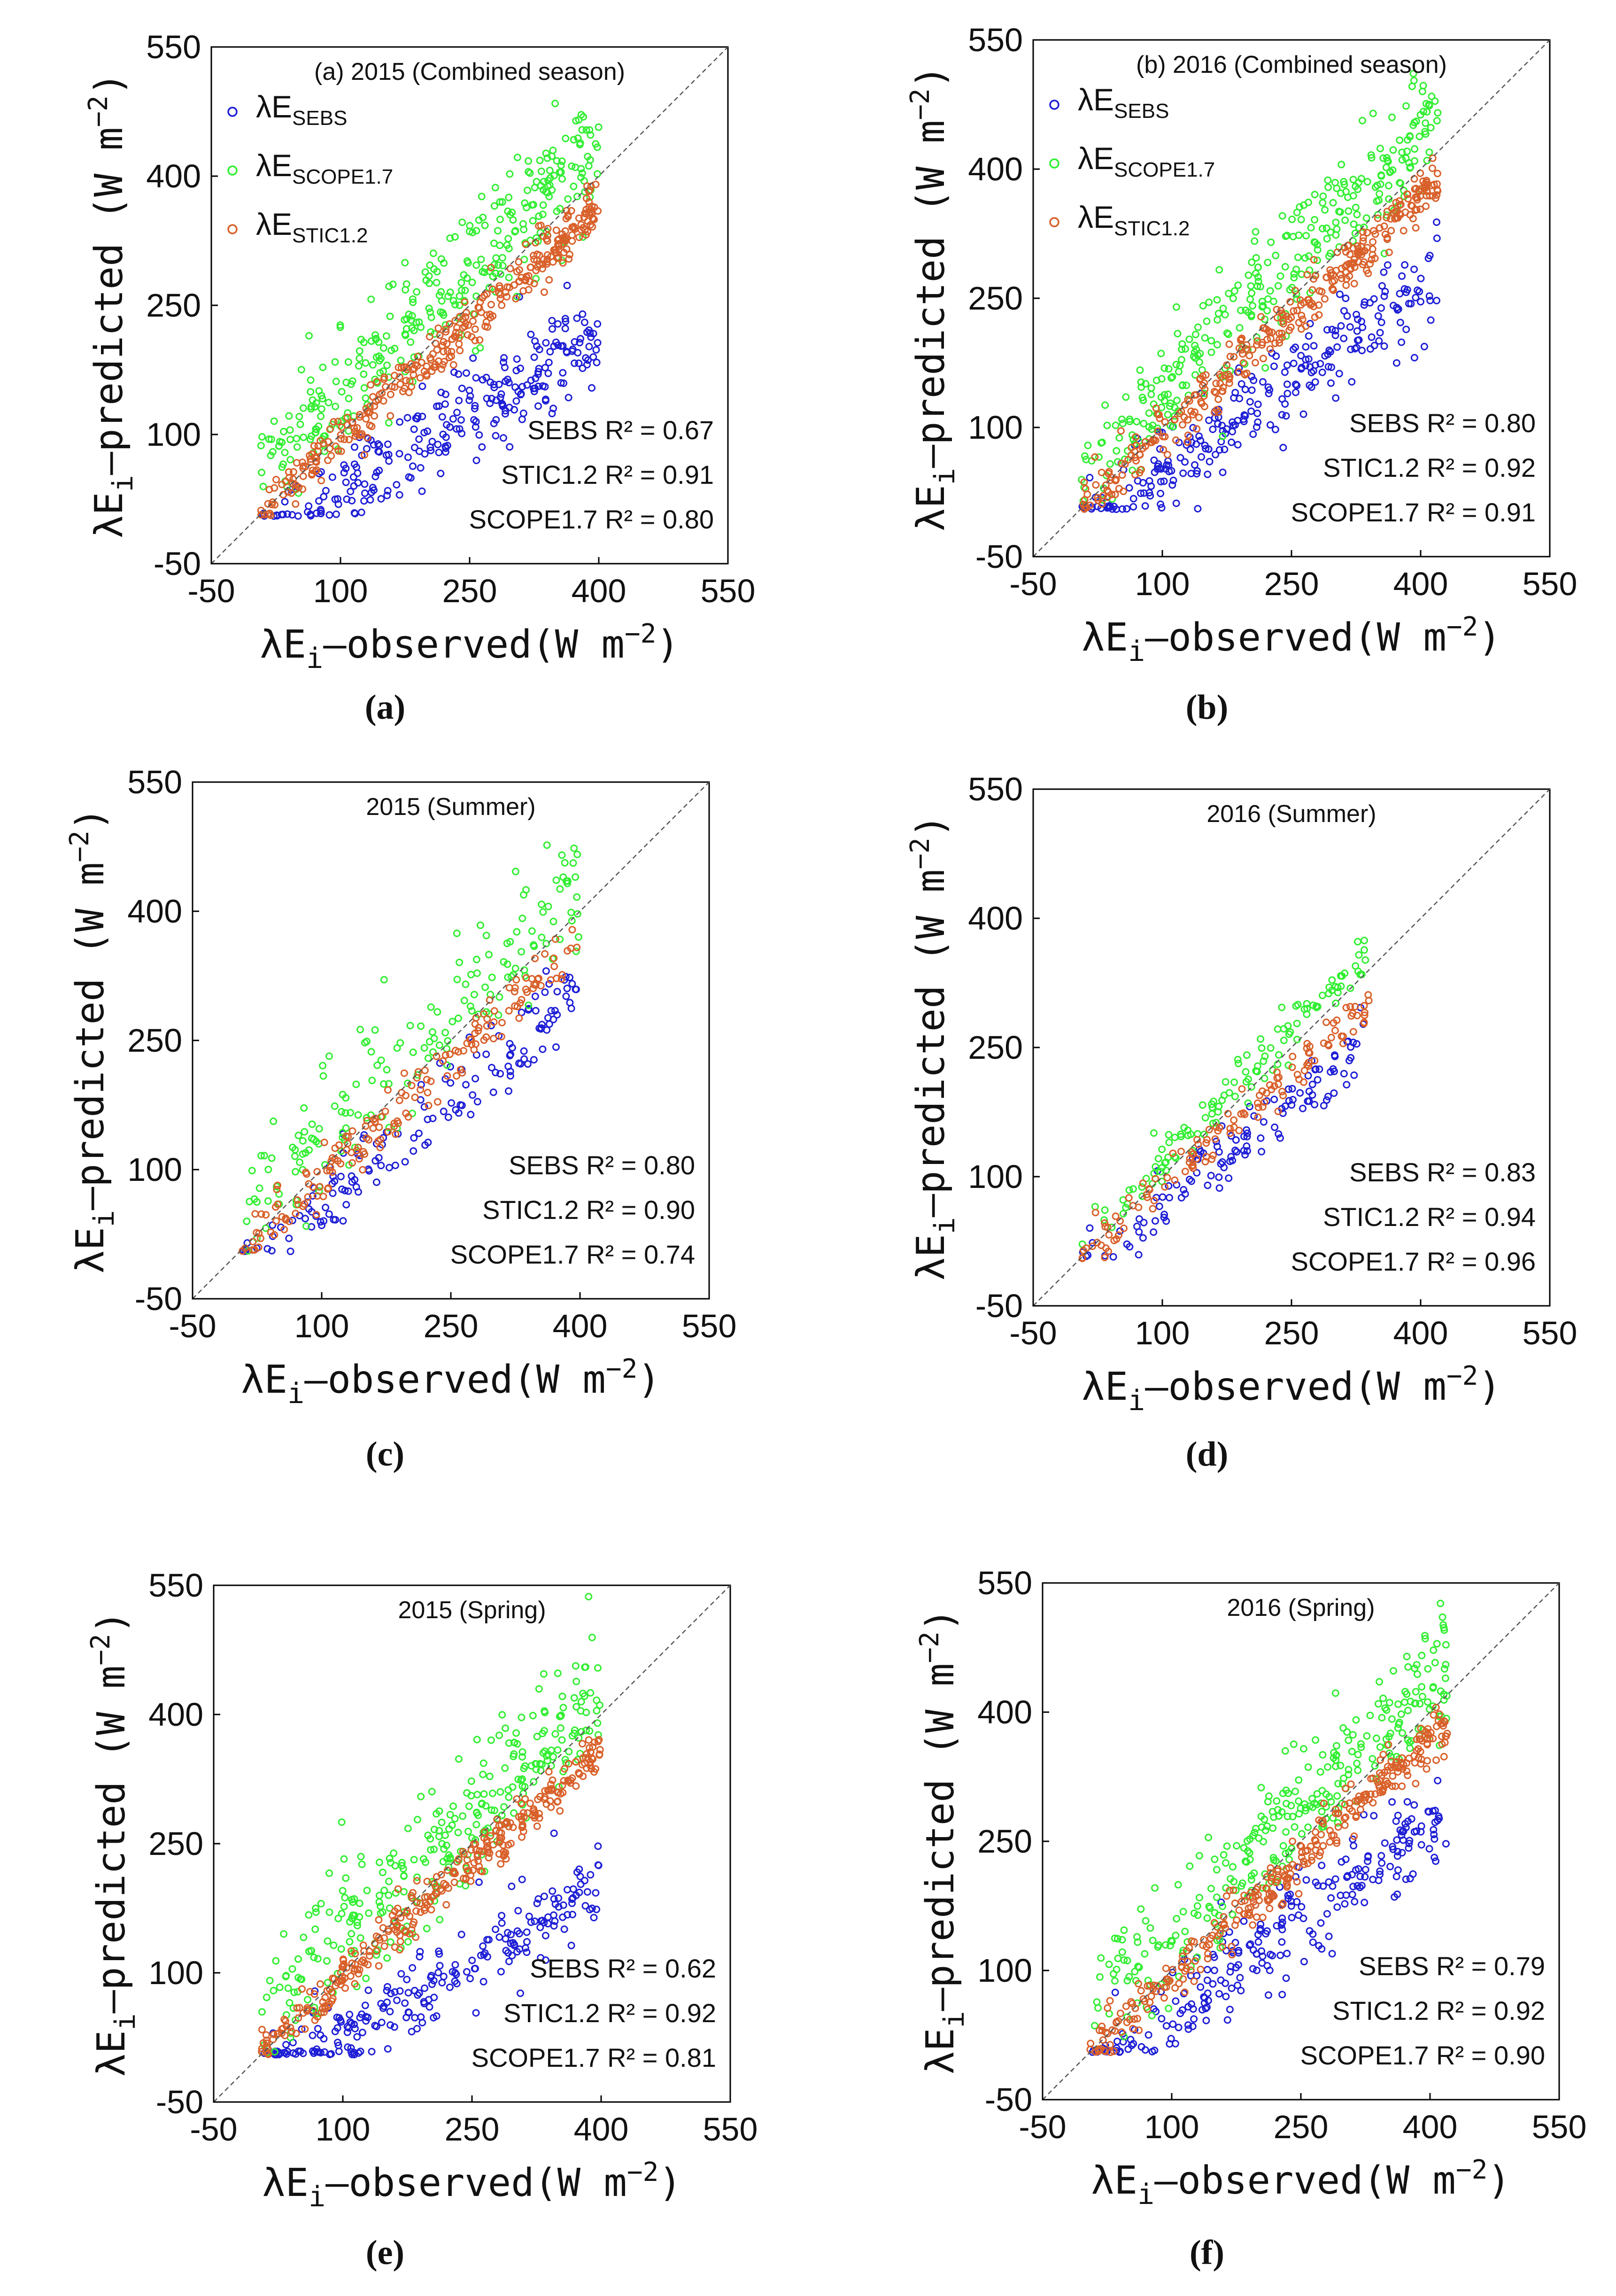  What do you see at coordinates (995, 1047) in the screenshot?
I see `y-tick-label: 250` at bounding box center [995, 1047].